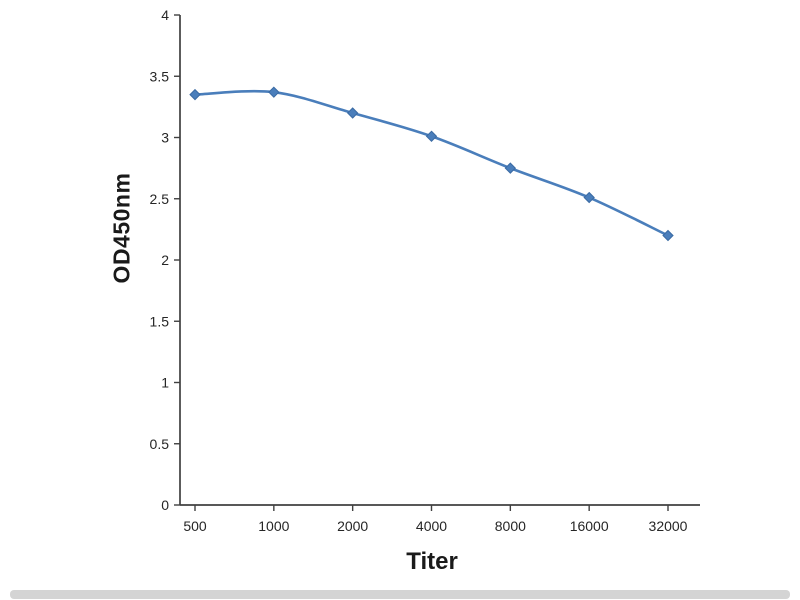 The width and height of the screenshot is (800, 600). What do you see at coordinates (165, 383) in the screenshot?
I see `y-tick-label: 1` at bounding box center [165, 383].